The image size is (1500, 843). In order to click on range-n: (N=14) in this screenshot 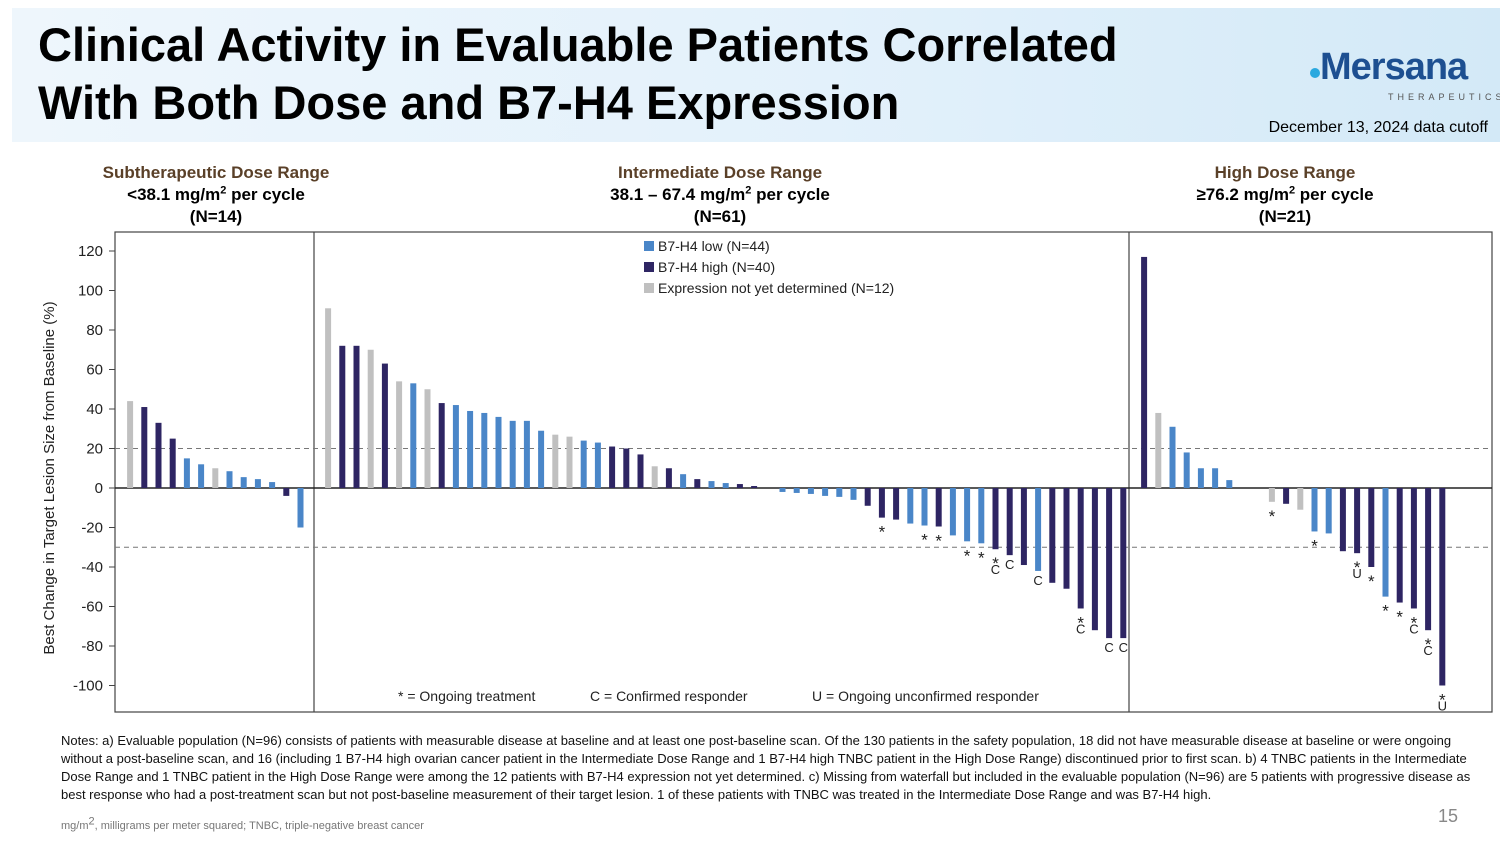, I will do `click(216, 216)`.